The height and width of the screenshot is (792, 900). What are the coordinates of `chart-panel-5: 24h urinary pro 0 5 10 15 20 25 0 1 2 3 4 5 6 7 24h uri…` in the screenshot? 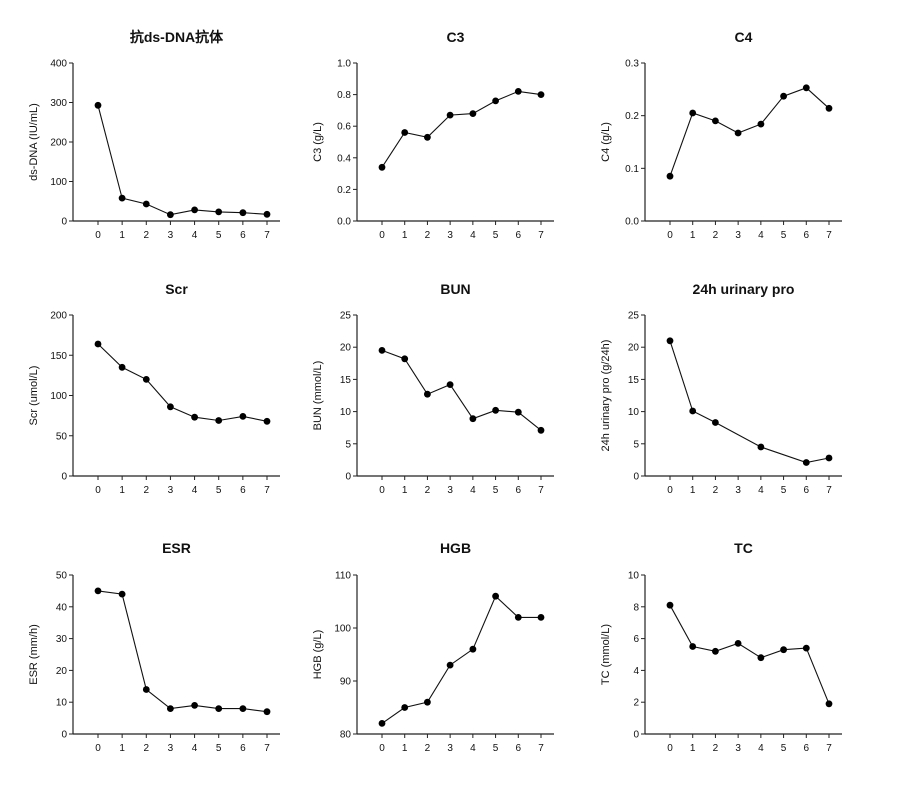 It's located at (721, 388).